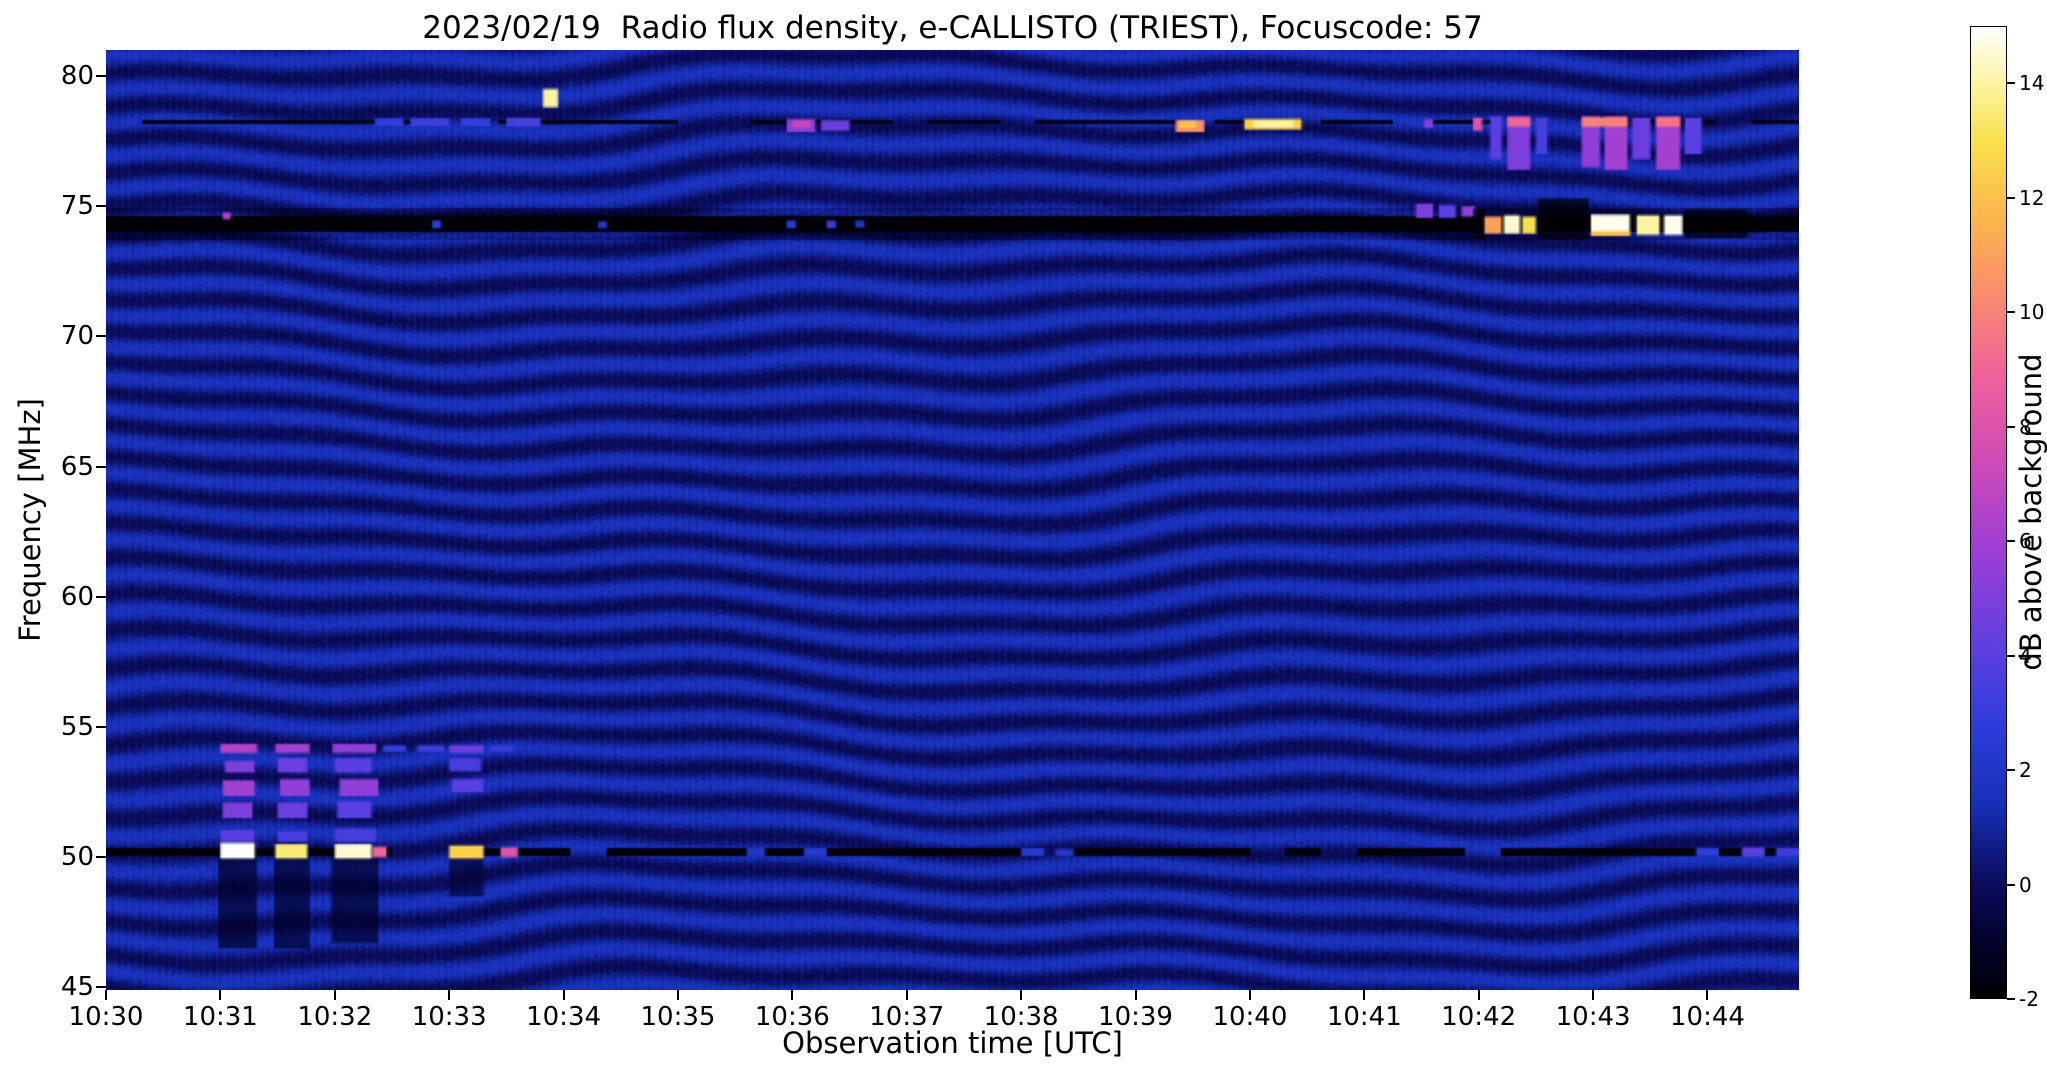 The height and width of the screenshot is (1067, 2047). What do you see at coordinates (2030, 512) in the screenshot?
I see `colorbar-label: dB above background` at bounding box center [2030, 512].